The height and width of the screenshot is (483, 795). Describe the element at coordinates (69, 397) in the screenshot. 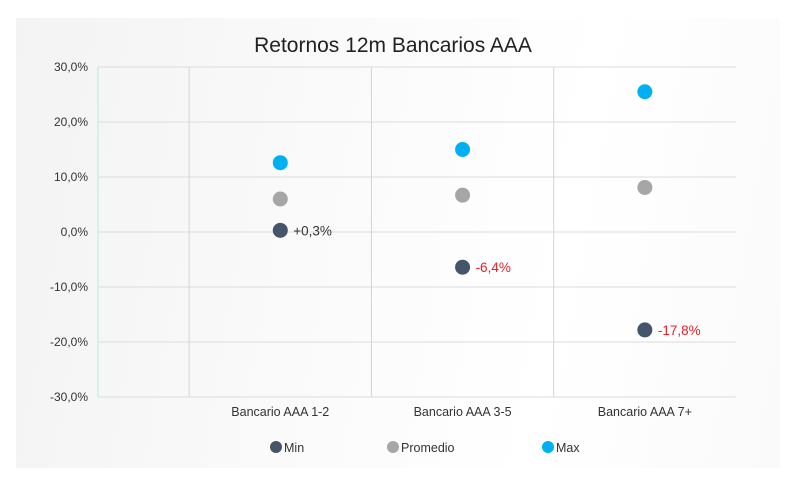

I see `y-tick-label: -30,0%` at that location.